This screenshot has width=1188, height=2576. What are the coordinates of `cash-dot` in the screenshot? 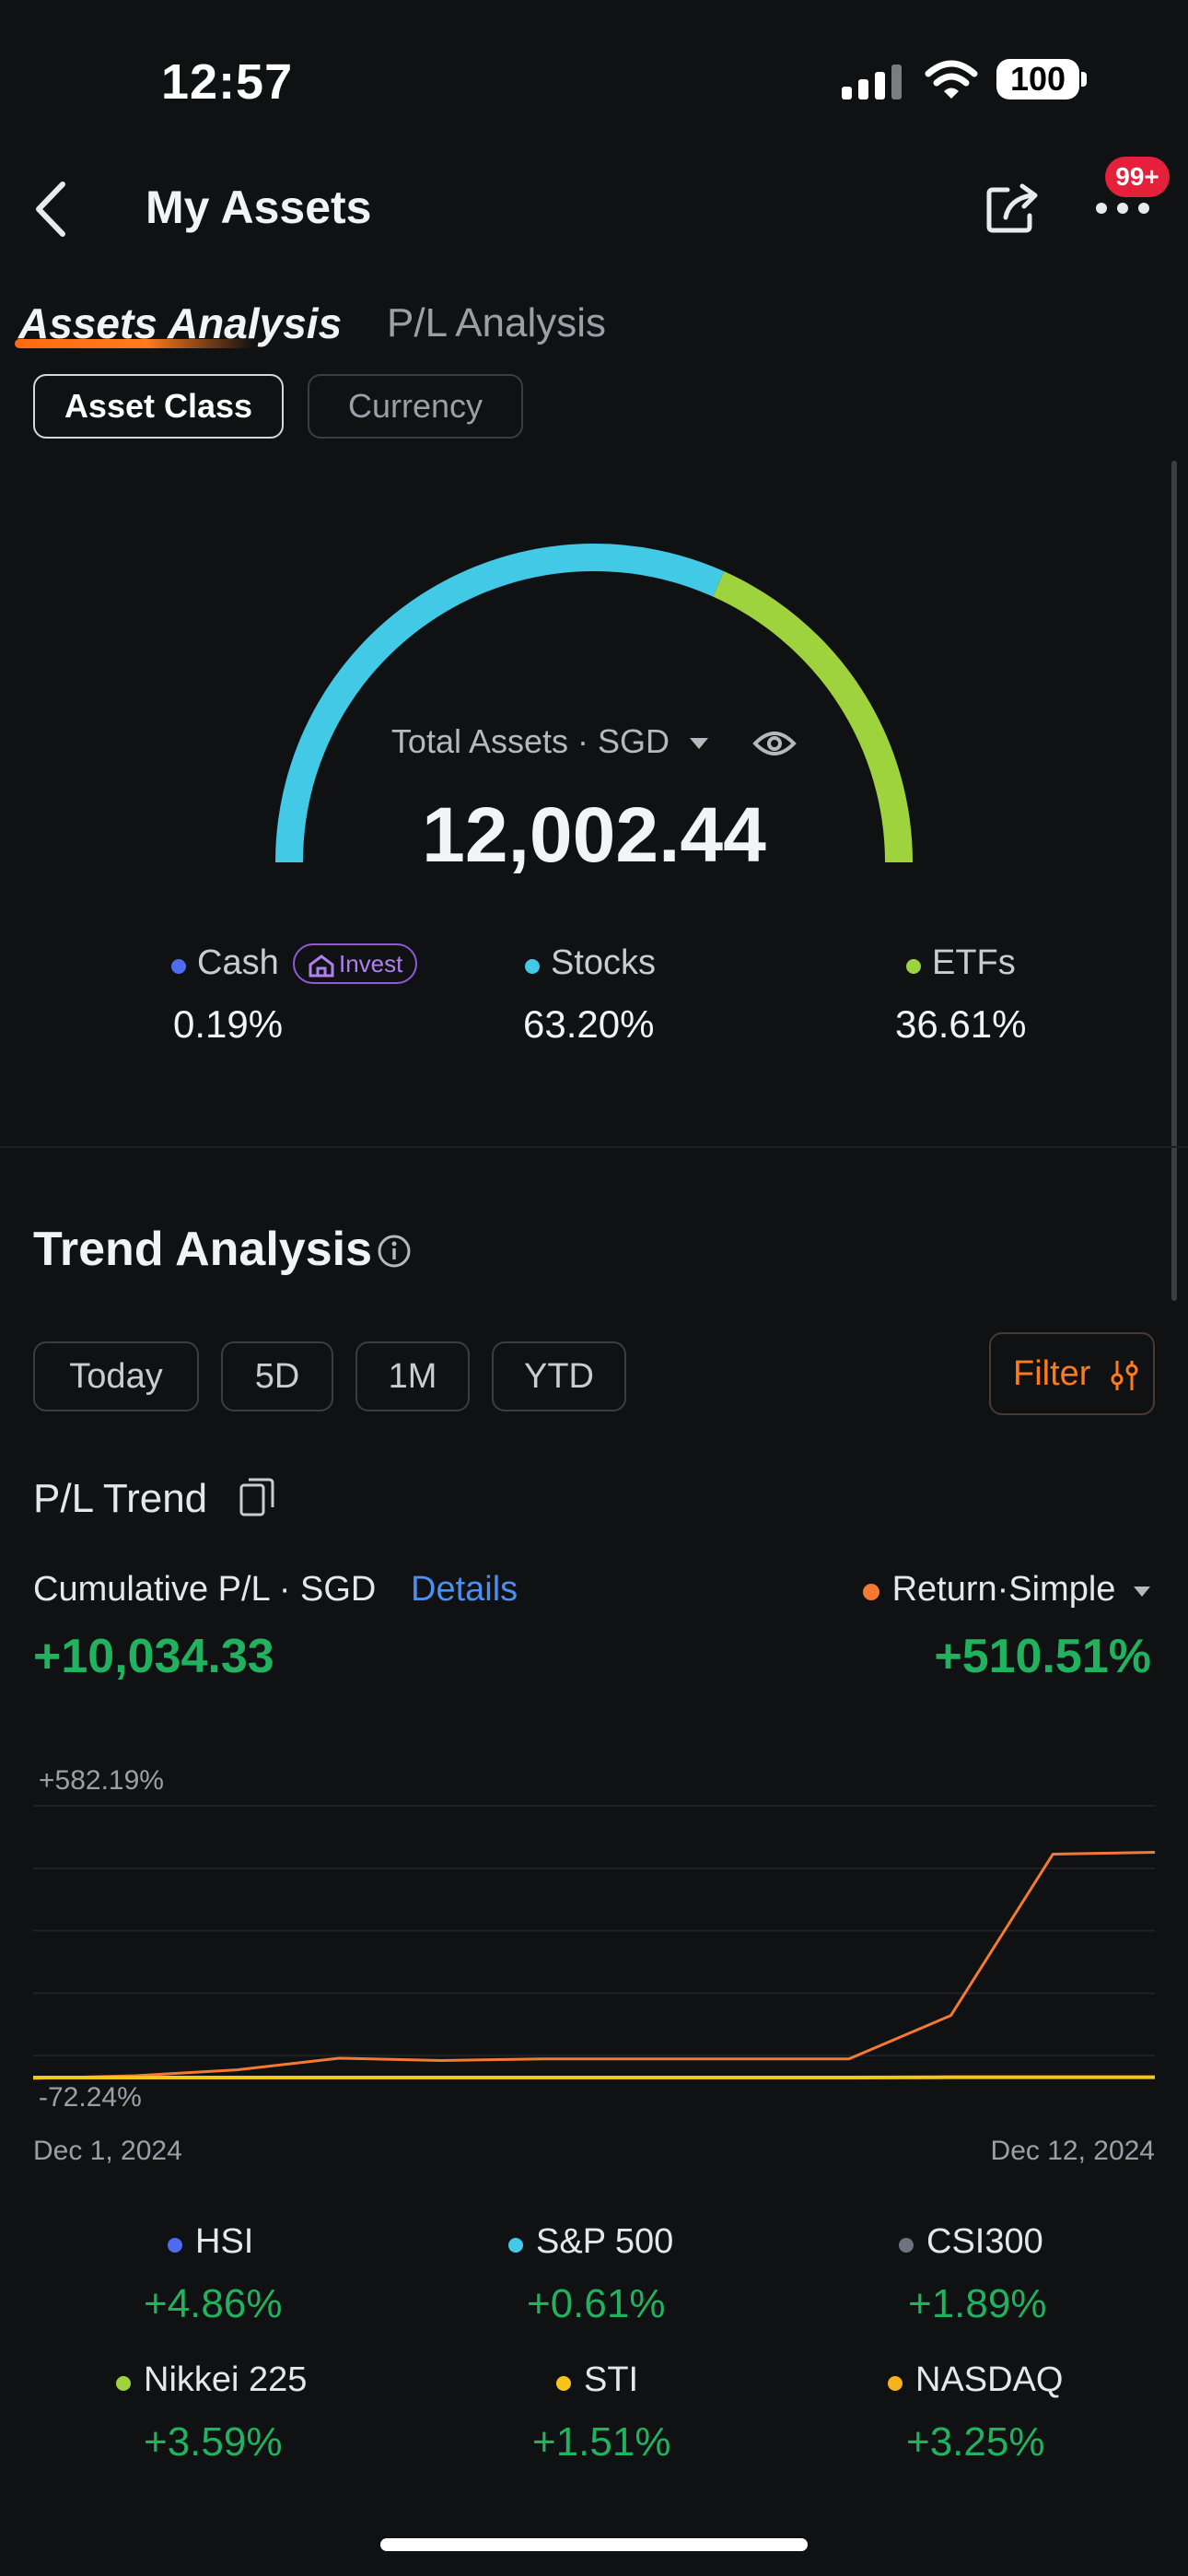 It's located at (178, 967).